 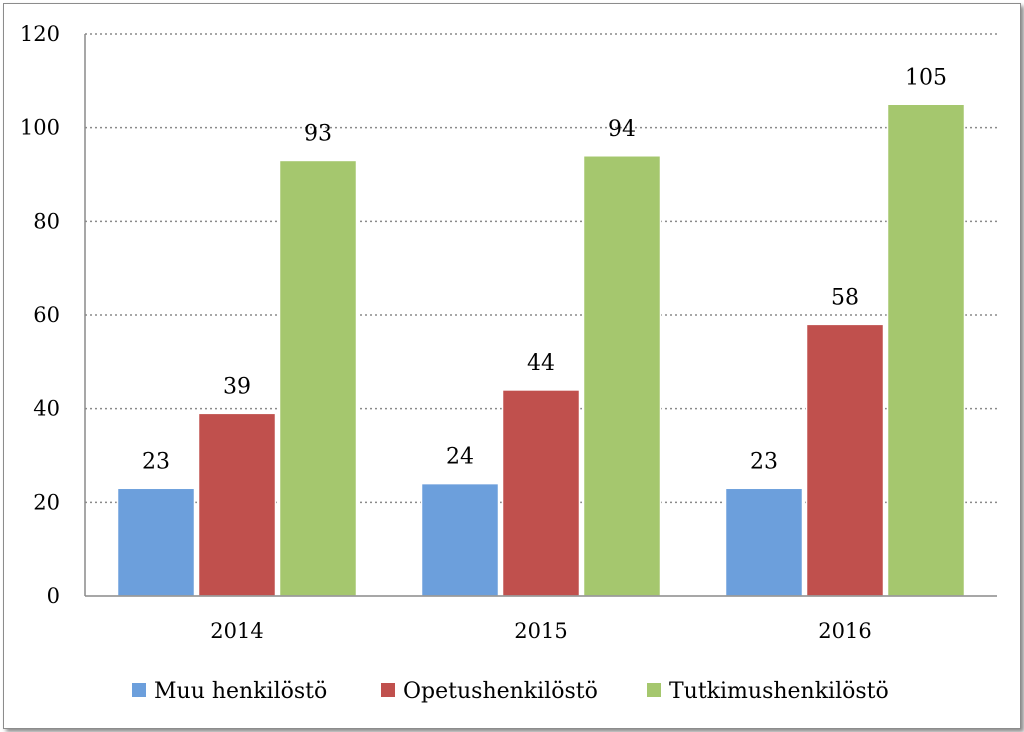 I want to click on legend-label: Opetushenkilöstö, so click(x=500, y=691).